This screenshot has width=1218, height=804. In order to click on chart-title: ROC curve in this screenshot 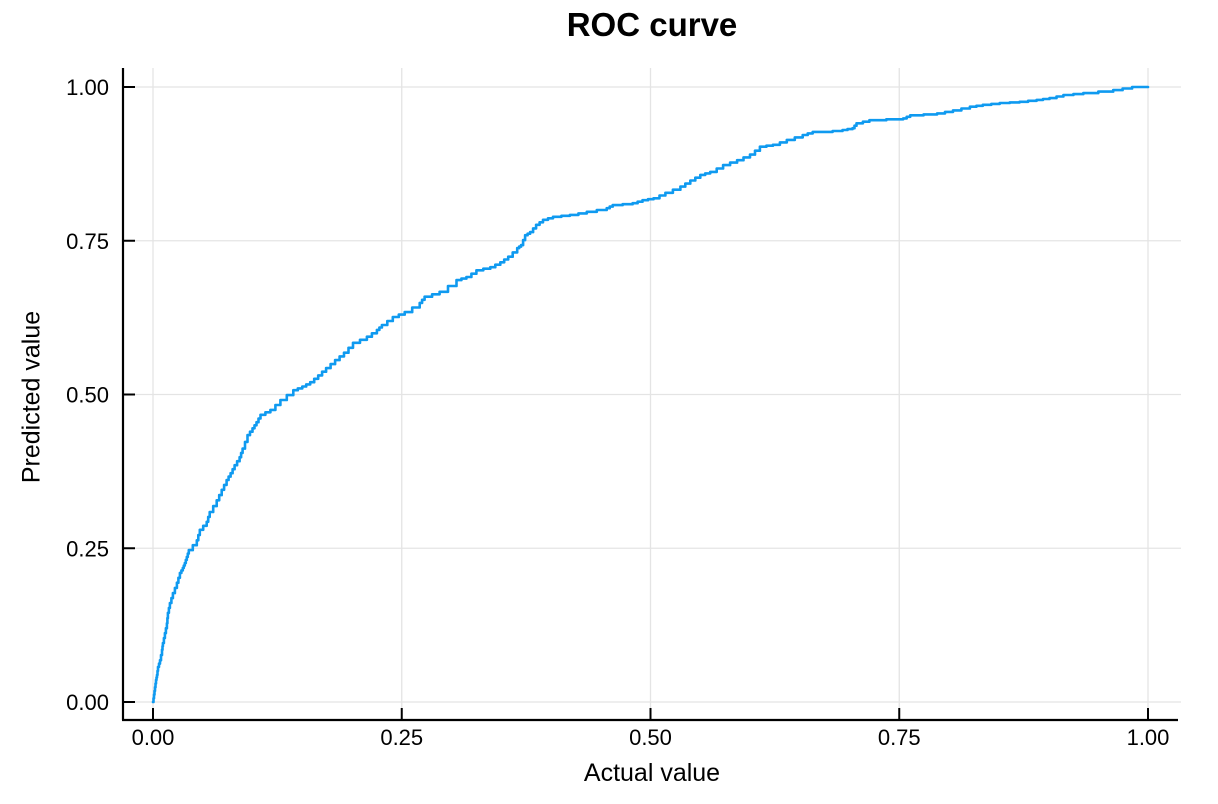, I will do `click(652, 24)`.